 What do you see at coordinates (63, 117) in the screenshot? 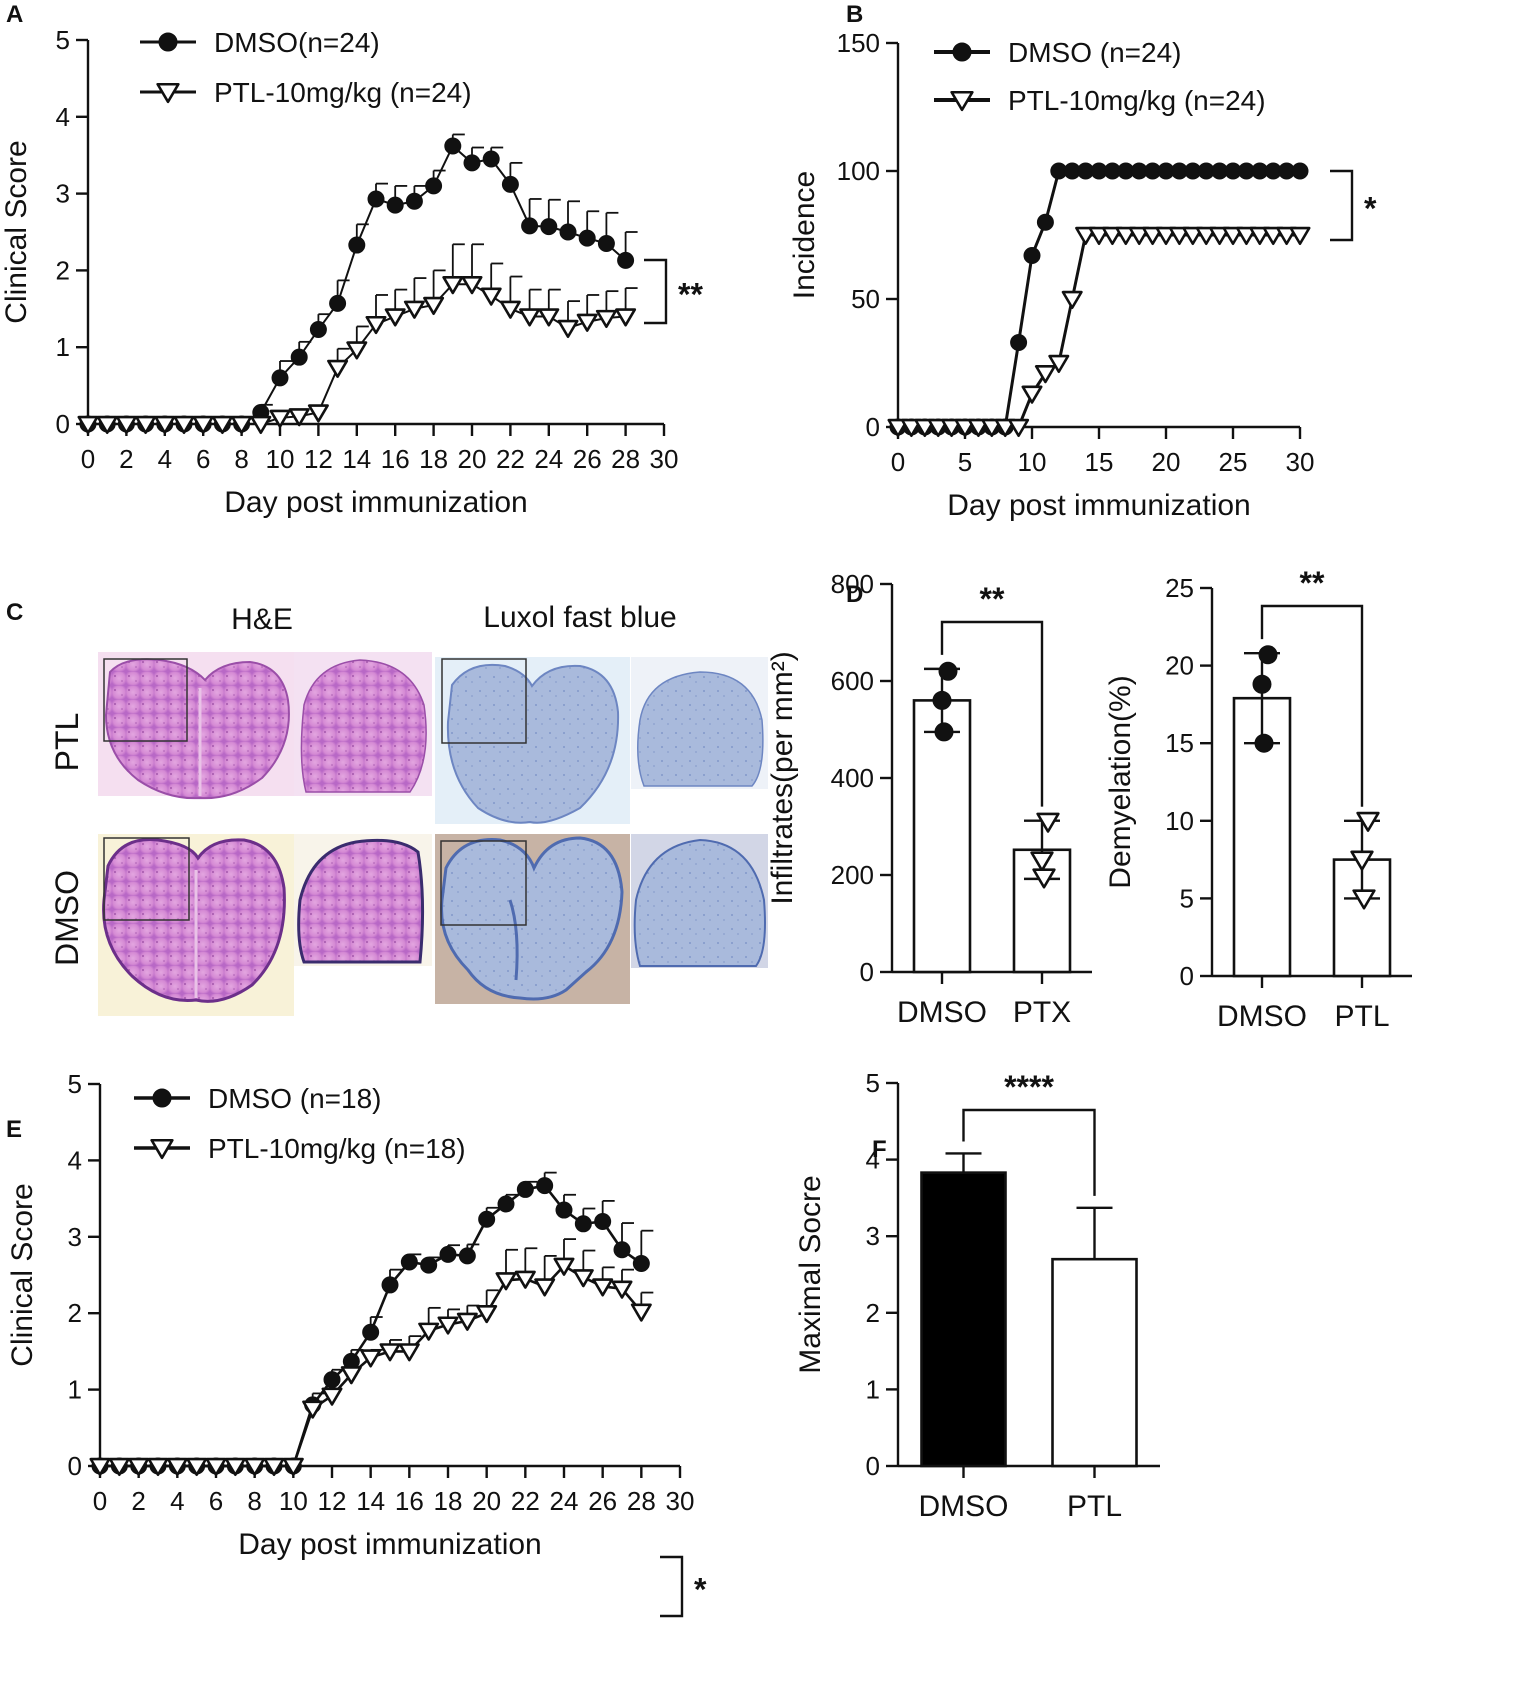
I see `y-tick-label: 4` at bounding box center [63, 117].